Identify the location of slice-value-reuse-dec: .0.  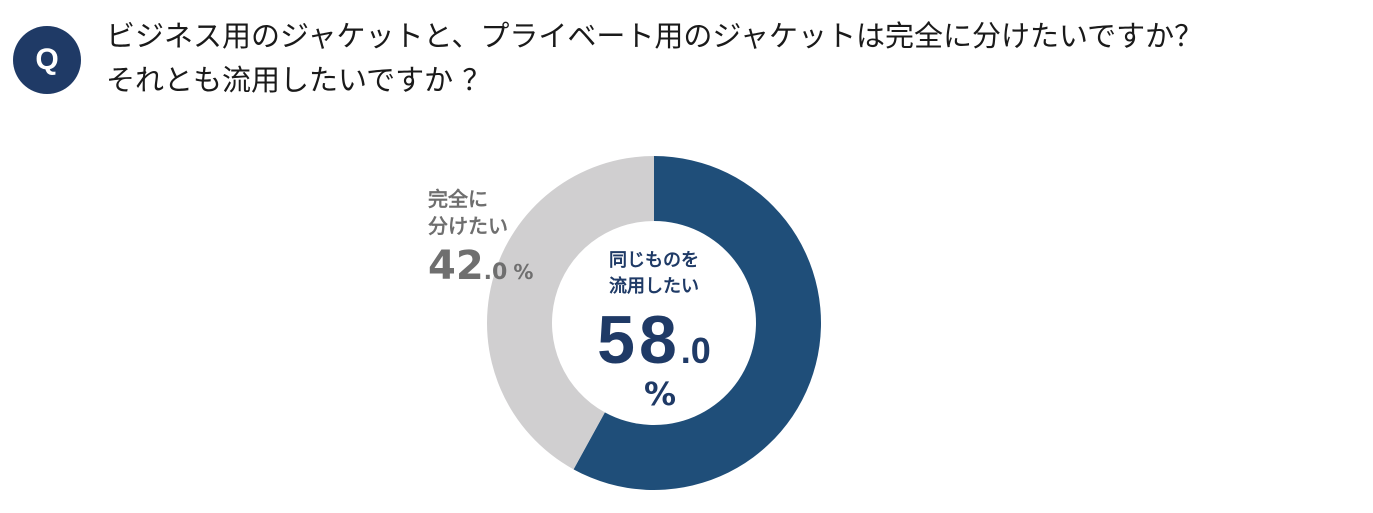
(695, 350).